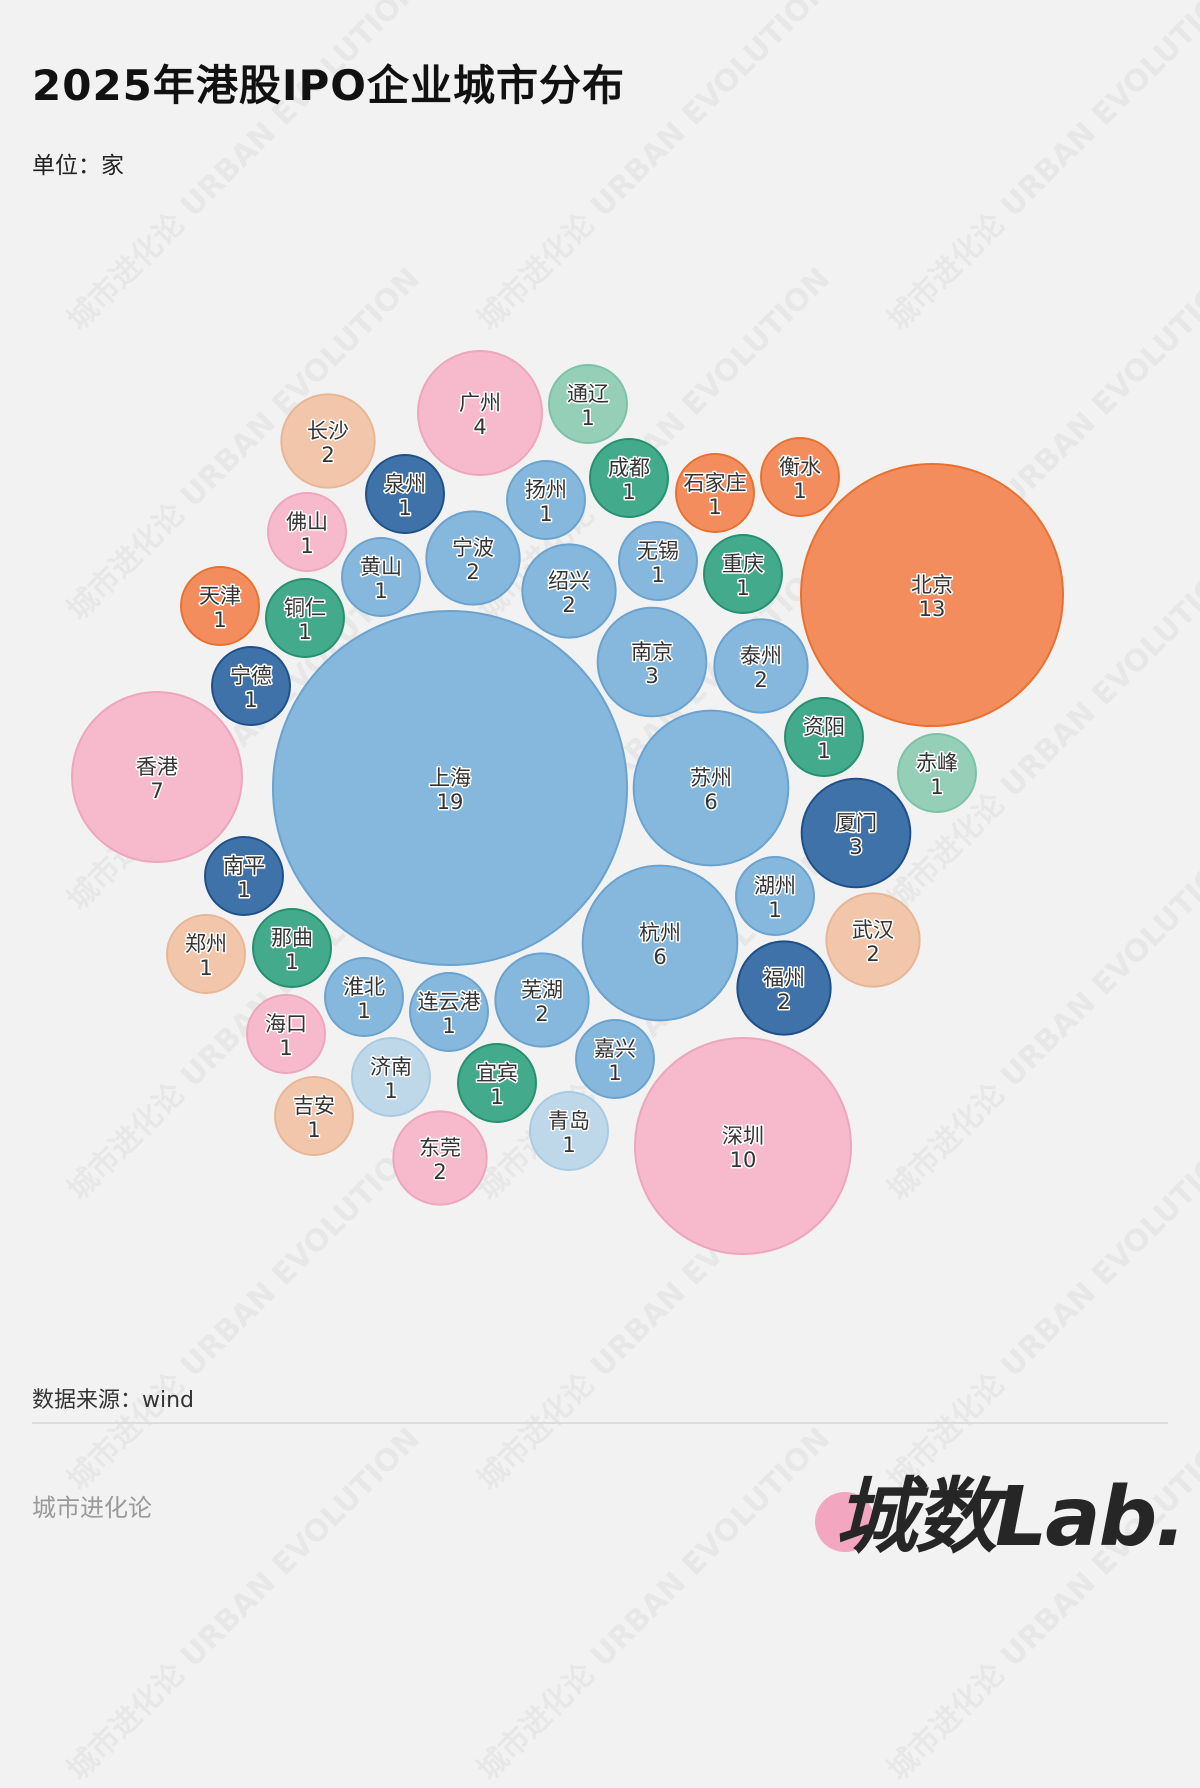 The height and width of the screenshot is (1788, 1200). Describe the element at coordinates (784, 988) in the screenshot. I see `bubble-13: 福州2` at that location.